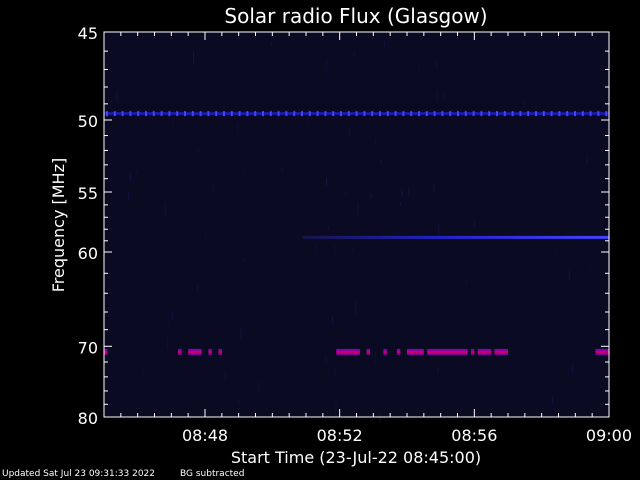 This screenshot has width=640, height=480. What do you see at coordinates (88, 253) in the screenshot?
I see `y-tick-label: 60` at bounding box center [88, 253].